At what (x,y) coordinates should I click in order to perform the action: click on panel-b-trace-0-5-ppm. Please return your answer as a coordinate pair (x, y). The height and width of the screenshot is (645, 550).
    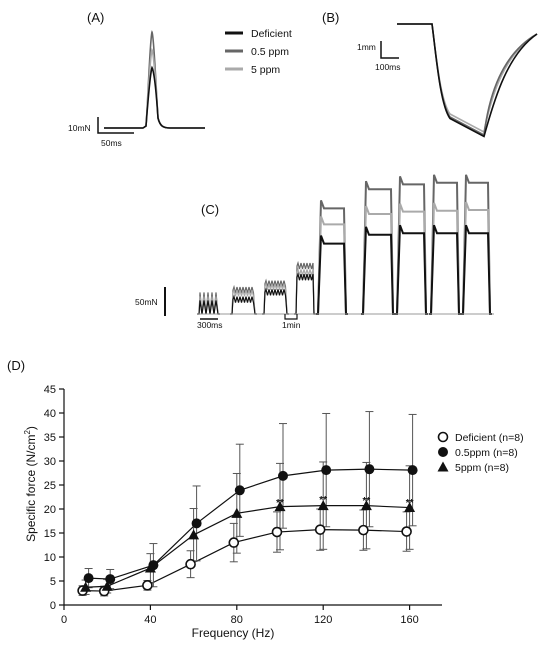
    Looking at the image, I should click on (467, 80).